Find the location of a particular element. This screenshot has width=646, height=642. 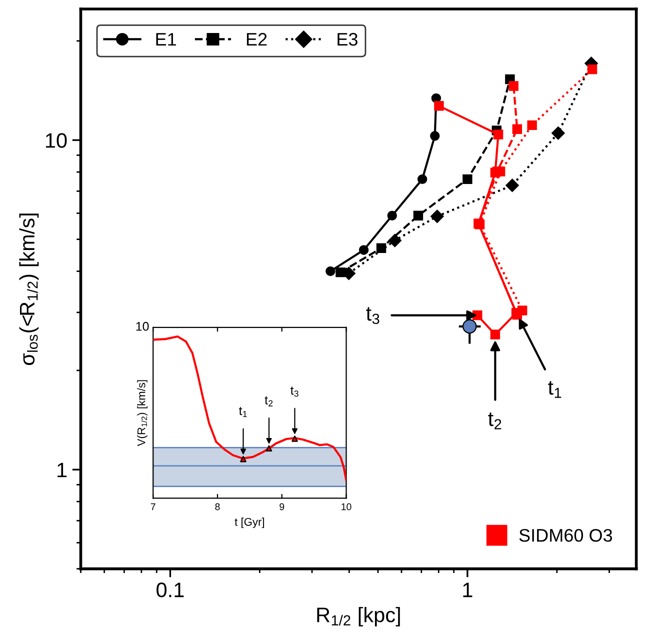

x-axis-title: t [Gyr] is located at coordinates (249, 523).